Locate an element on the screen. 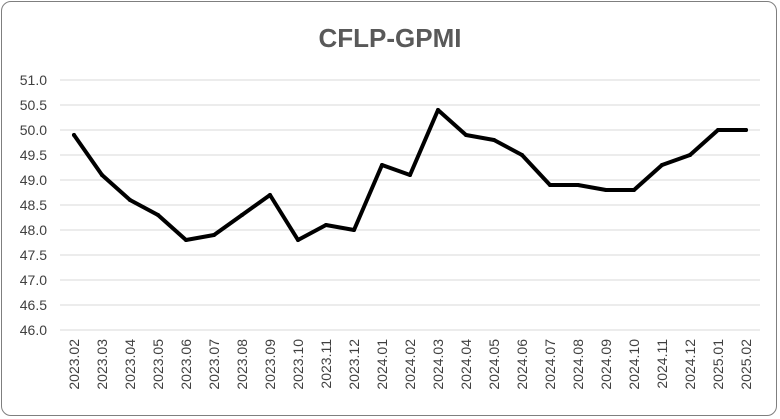  x-tick-label: 2023.03 is located at coordinates (102, 364).